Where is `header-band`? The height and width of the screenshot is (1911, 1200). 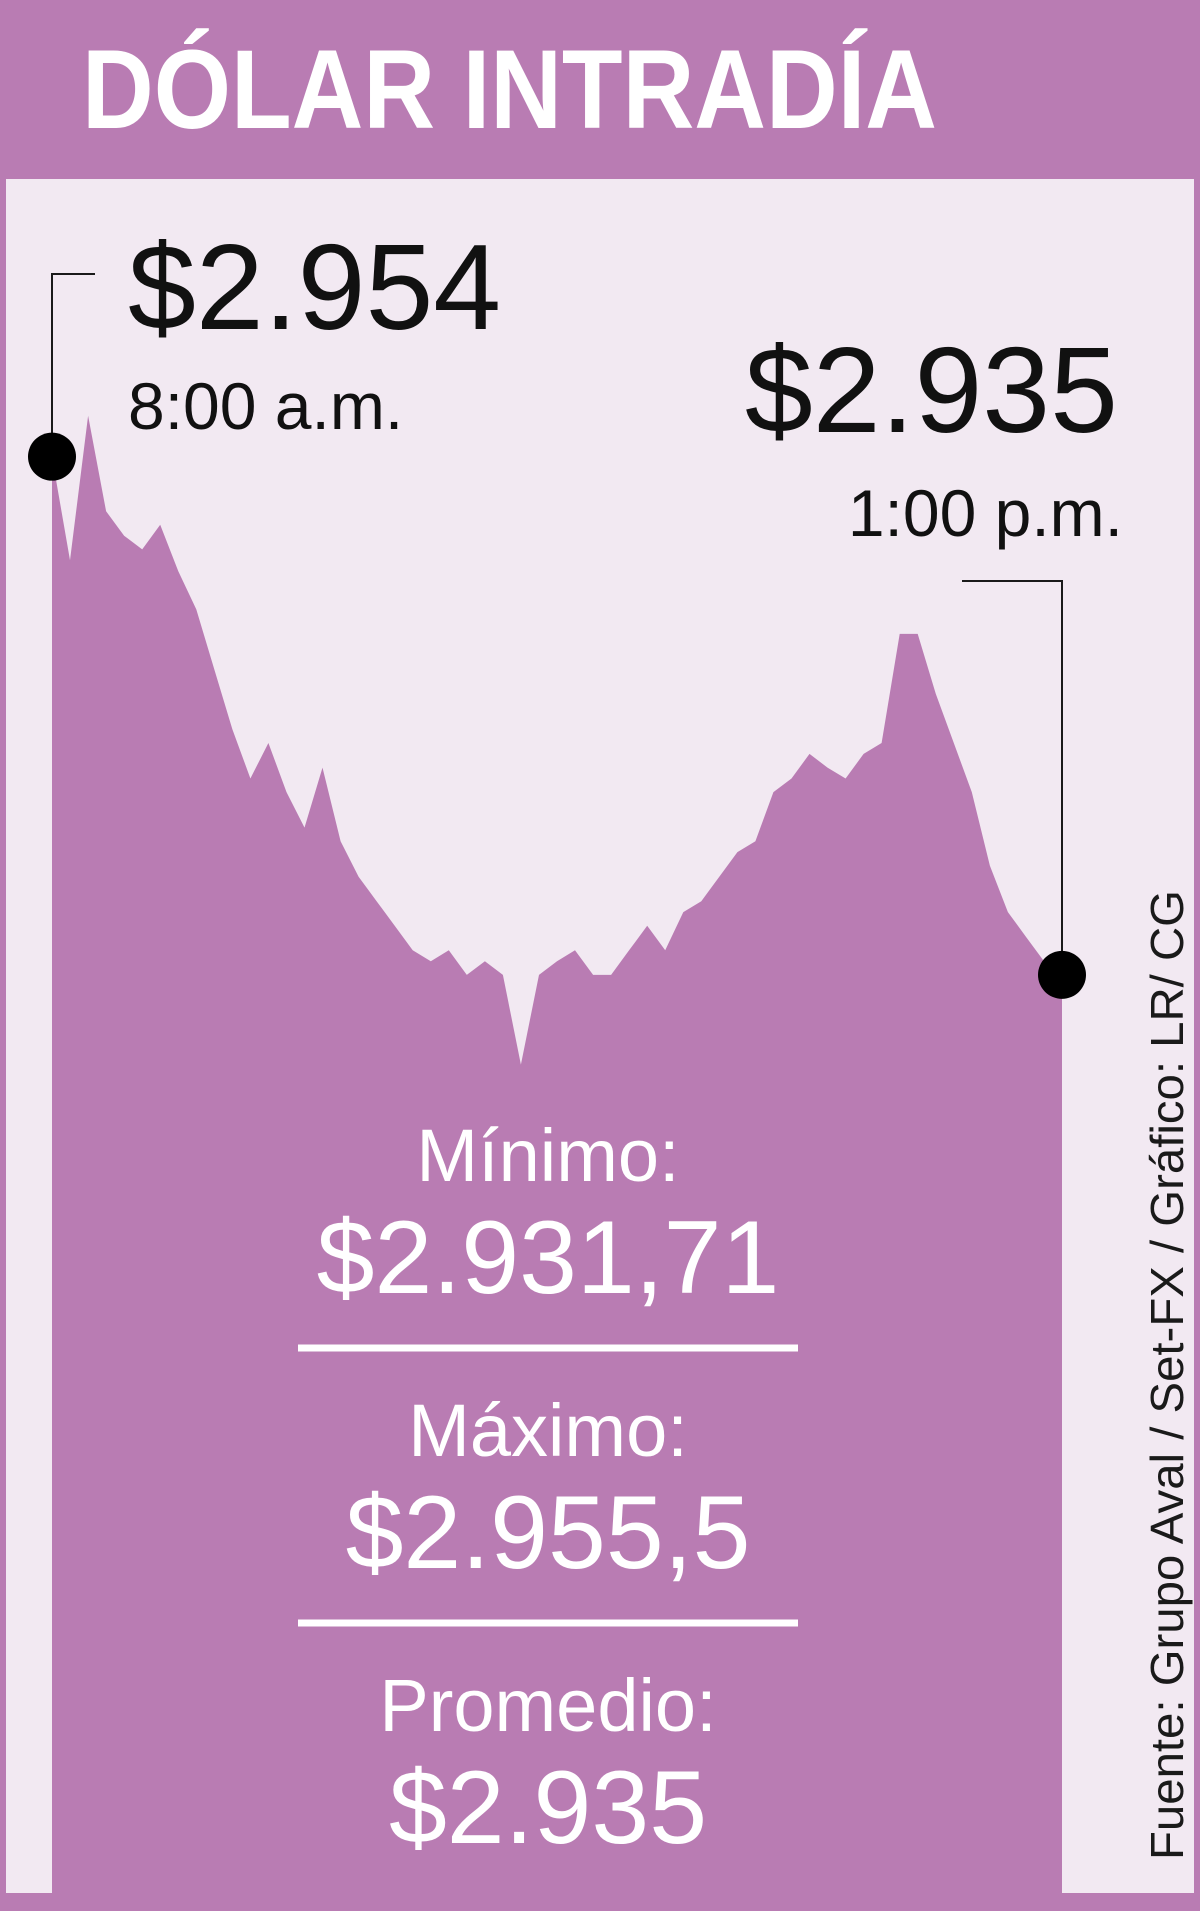
header-band is located at coordinates (600, 89).